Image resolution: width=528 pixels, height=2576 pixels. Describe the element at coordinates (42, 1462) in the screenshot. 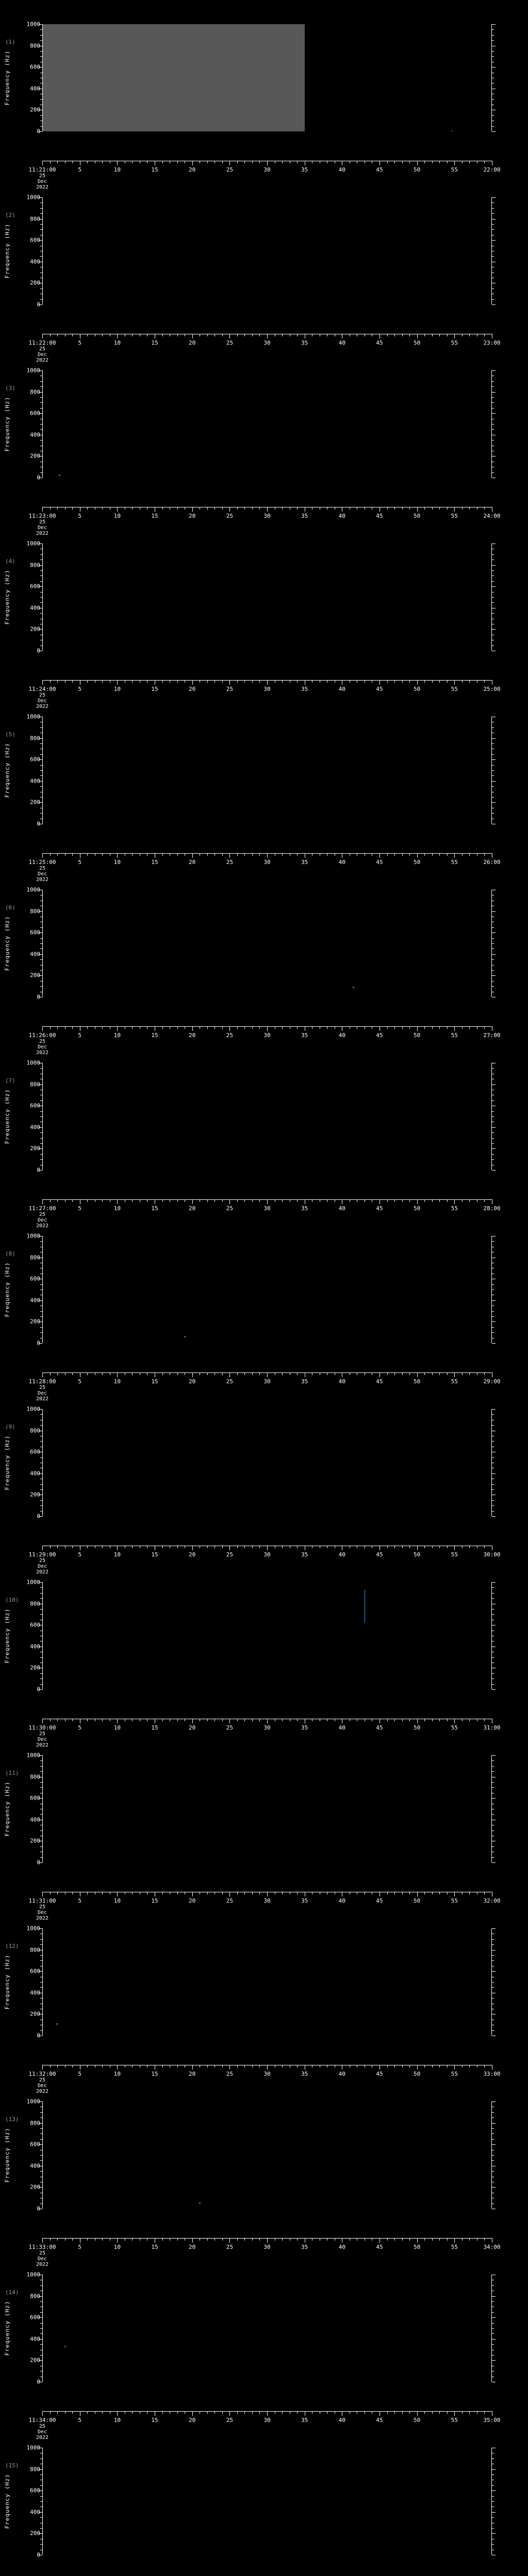

I see `y-axis-spine-left` at that location.